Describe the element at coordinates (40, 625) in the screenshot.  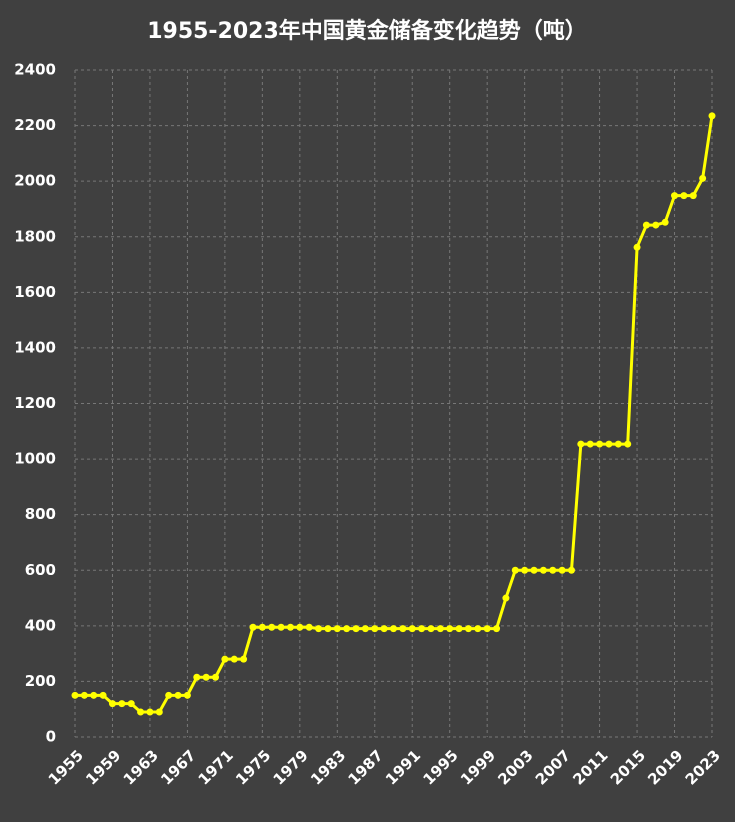
I see `y-tick-label: 400` at that location.